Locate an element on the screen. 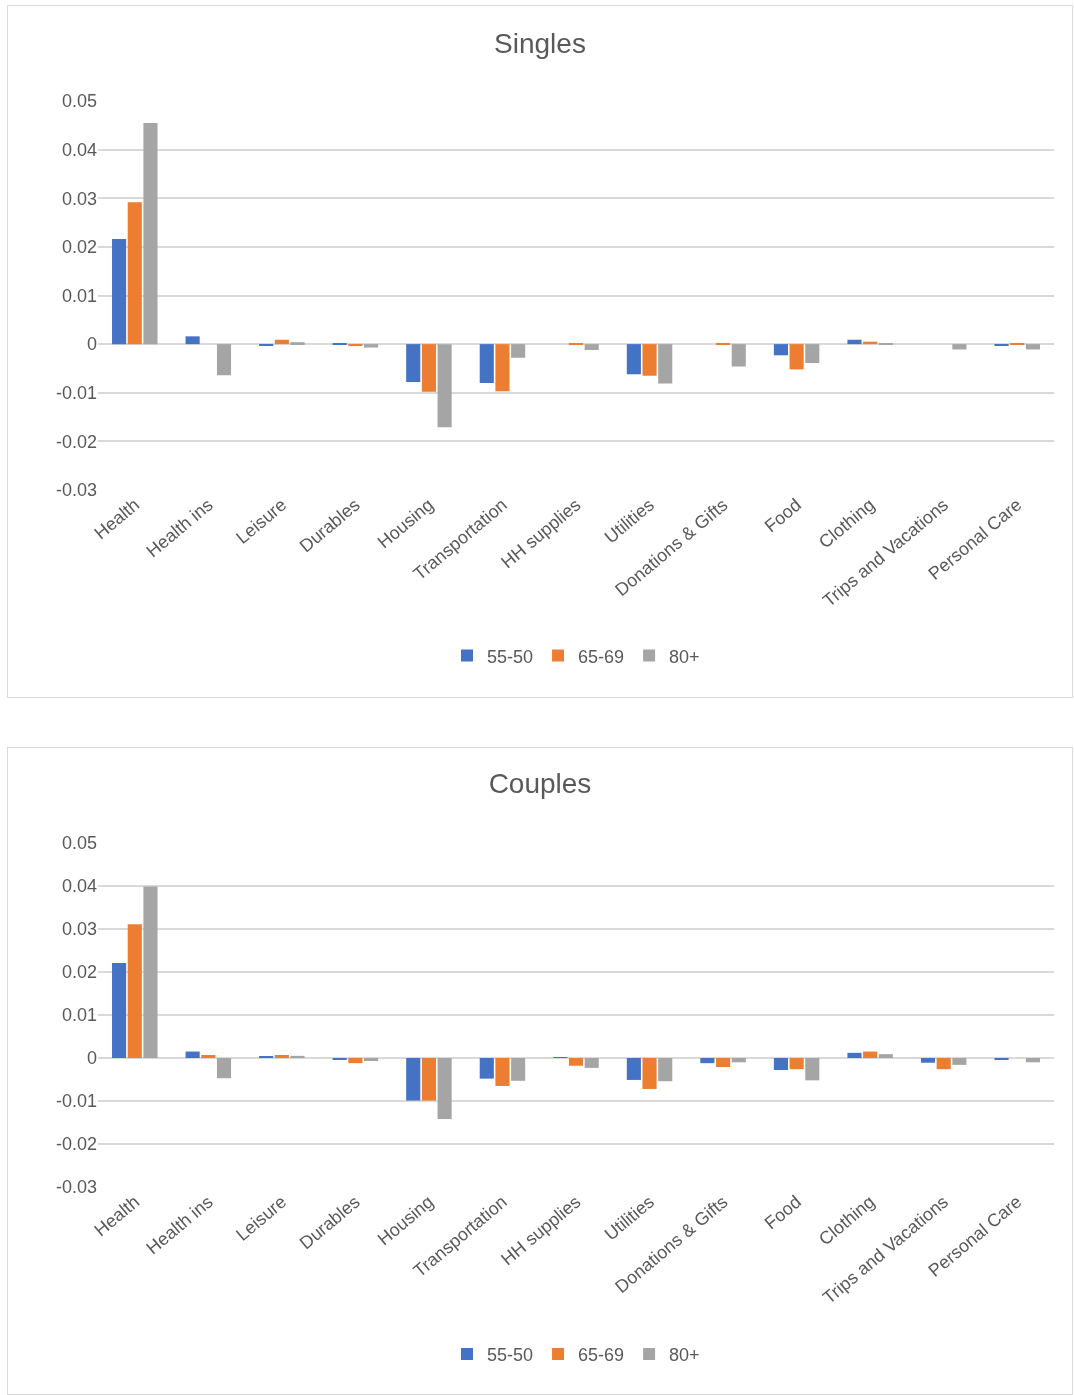 This screenshot has width=1074, height=1395. chart-title: Singles is located at coordinates (540, 44).